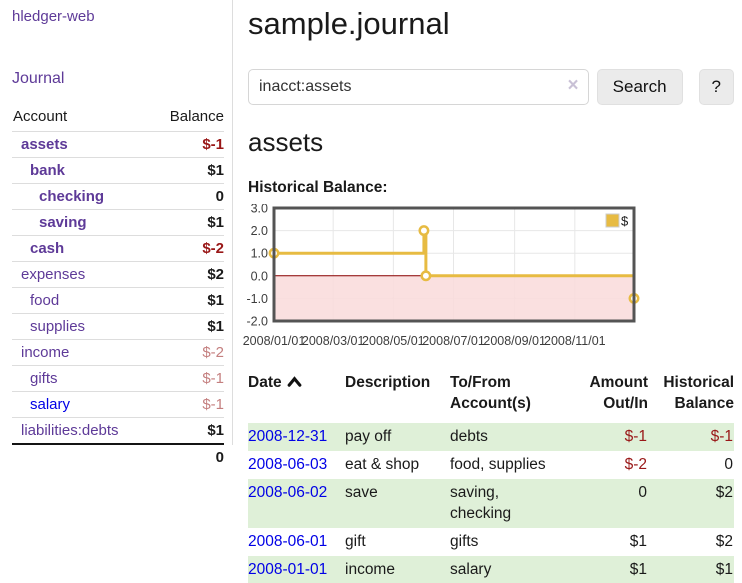 This screenshot has width=742, height=583. What do you see at coordinates (639, 87) in the screenshot?
I see `search-button: Search` at bounding box center [639, 87].